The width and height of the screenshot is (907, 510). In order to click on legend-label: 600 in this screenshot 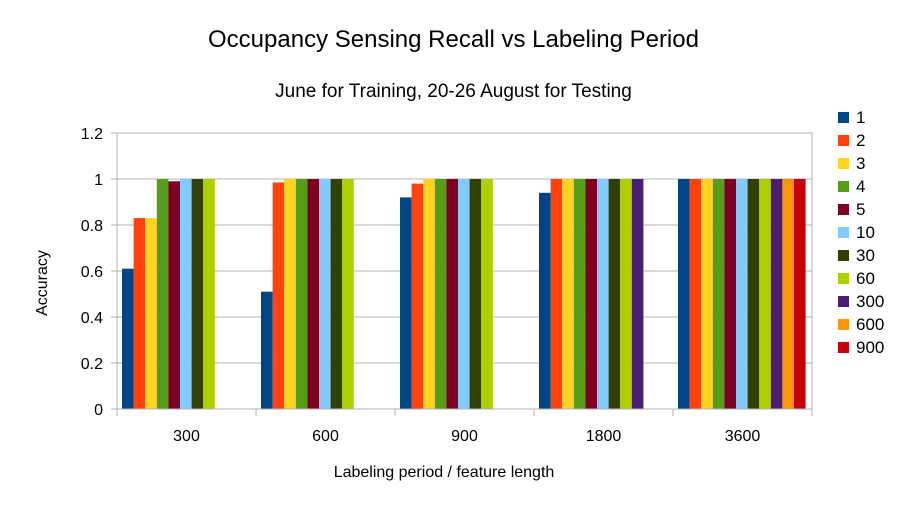, I will do `click(870, 324)`.